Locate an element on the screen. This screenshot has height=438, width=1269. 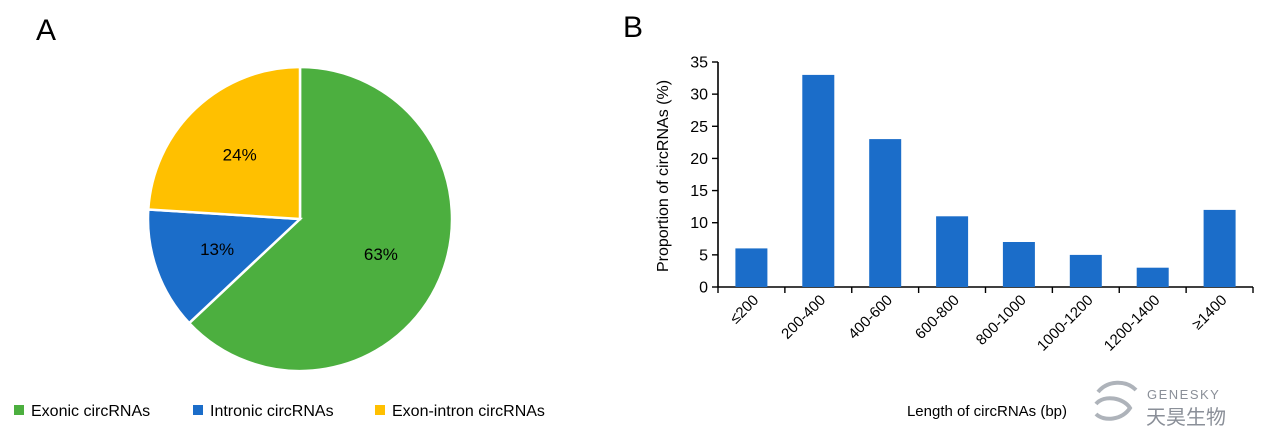
y-tick-label: 35 is located at coordinates (699, 63).